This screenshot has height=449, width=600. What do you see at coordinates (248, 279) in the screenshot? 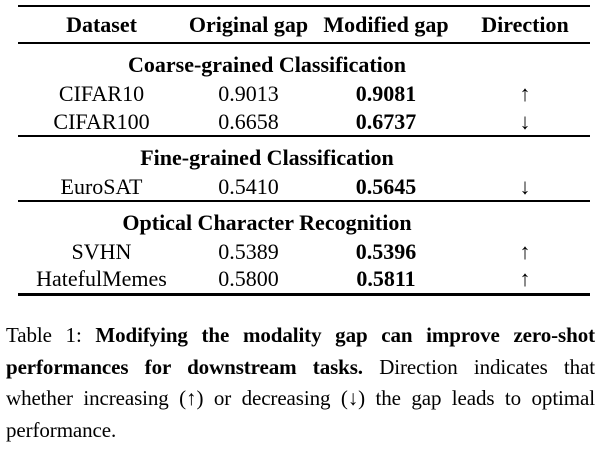
I see `cell-original-gap: 0.5800` at bounding box center [248, 279].